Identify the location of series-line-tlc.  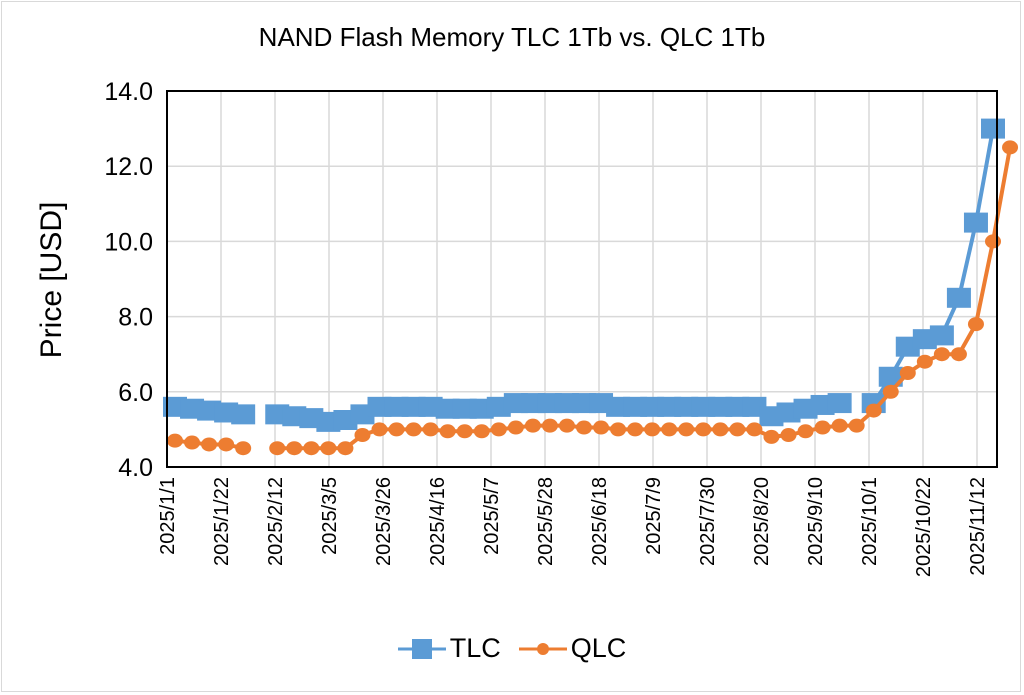
(933, 266).